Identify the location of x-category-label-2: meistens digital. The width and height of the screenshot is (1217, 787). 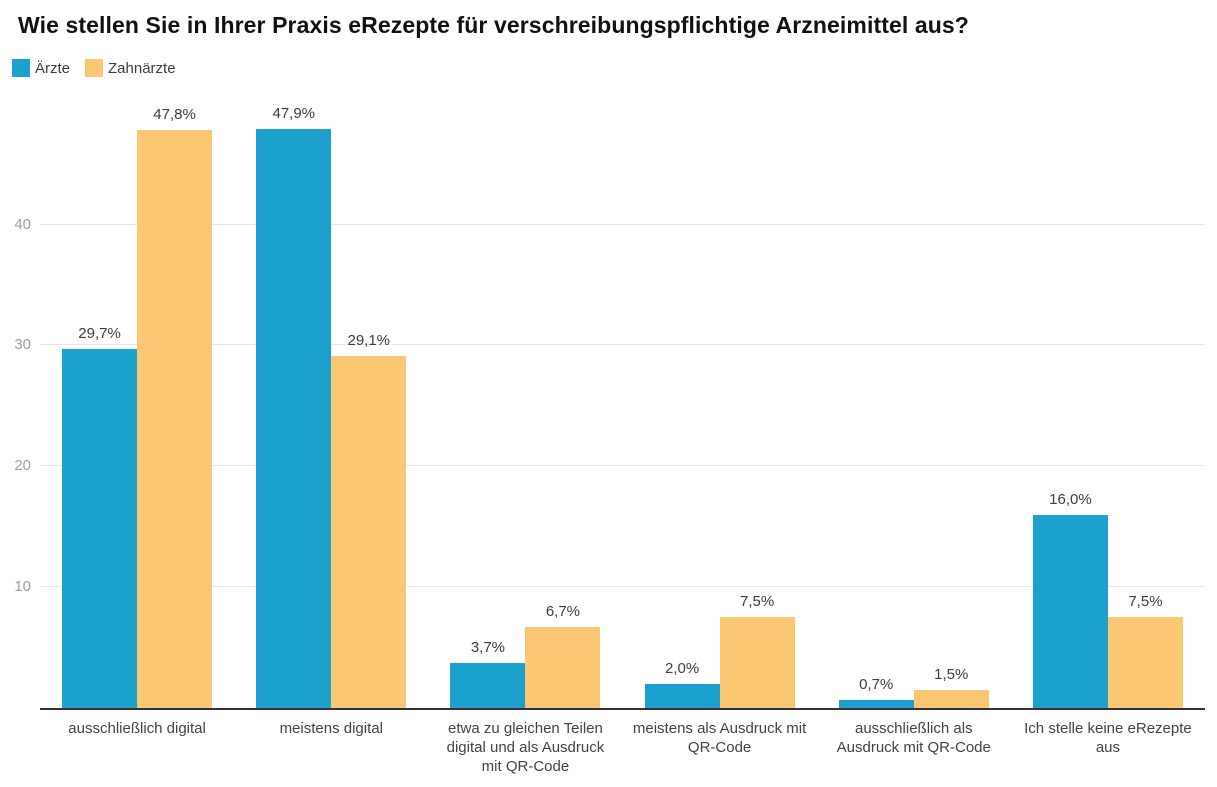
(331, 728).